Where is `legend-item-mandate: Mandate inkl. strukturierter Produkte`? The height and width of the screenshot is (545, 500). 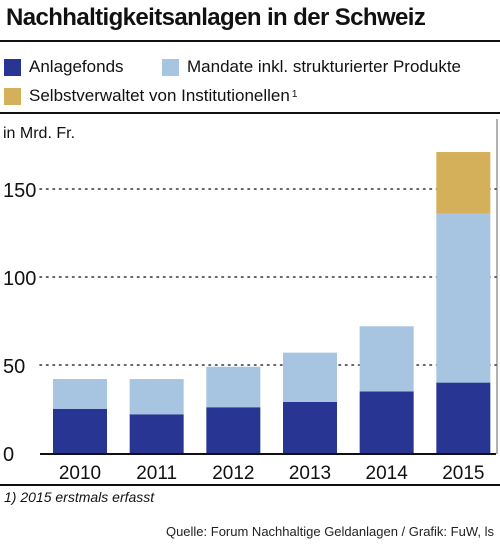
legend-item-mandate: Mandate inkl. strukturierter Produkte is located at coordinates (311, 67).